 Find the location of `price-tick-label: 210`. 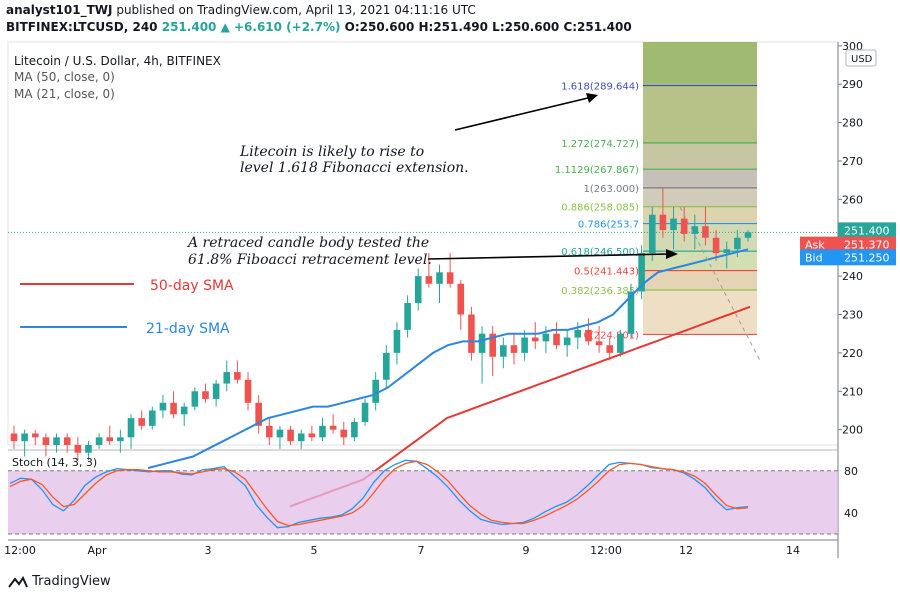

price-tick-label: 210 is located at coordinates (852, 391).